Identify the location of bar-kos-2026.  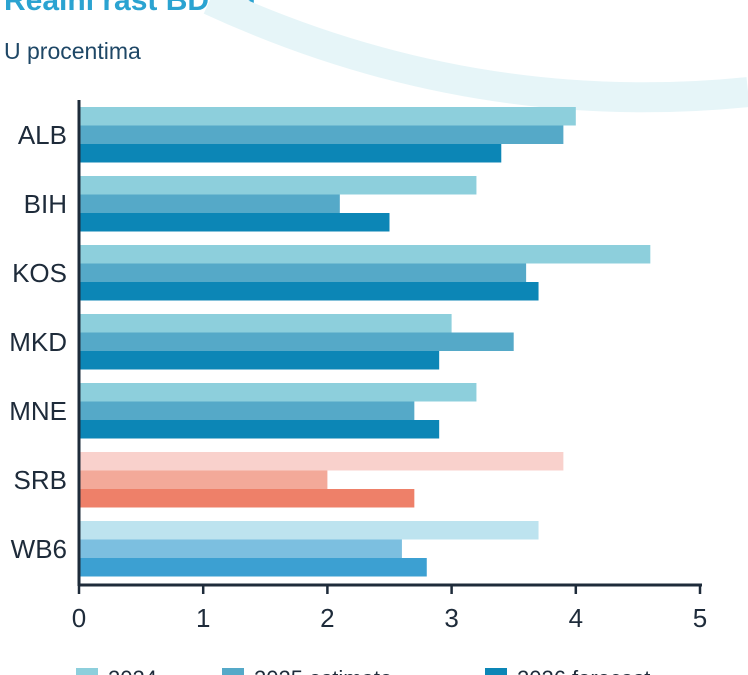
(309, 291).